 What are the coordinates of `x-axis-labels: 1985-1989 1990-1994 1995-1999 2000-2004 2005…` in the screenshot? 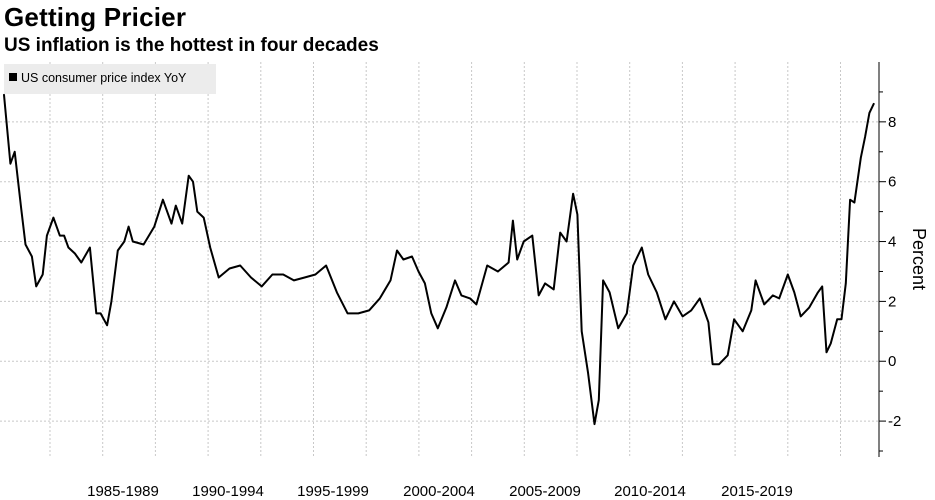 It's located at (440, 491).